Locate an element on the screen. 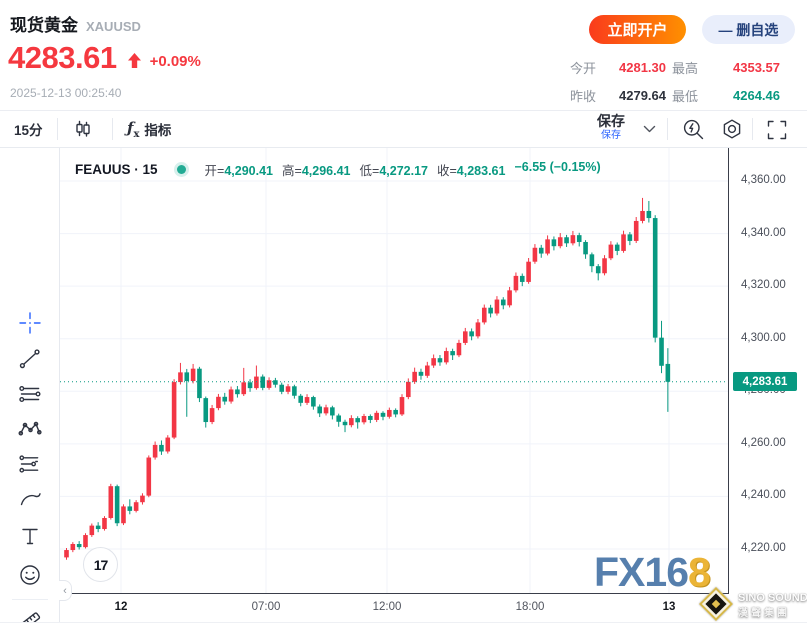 Image resolution: width=807 pixels, height=623 pixels. ohlc-high-label: 高= is located at coordinates (292, 171).